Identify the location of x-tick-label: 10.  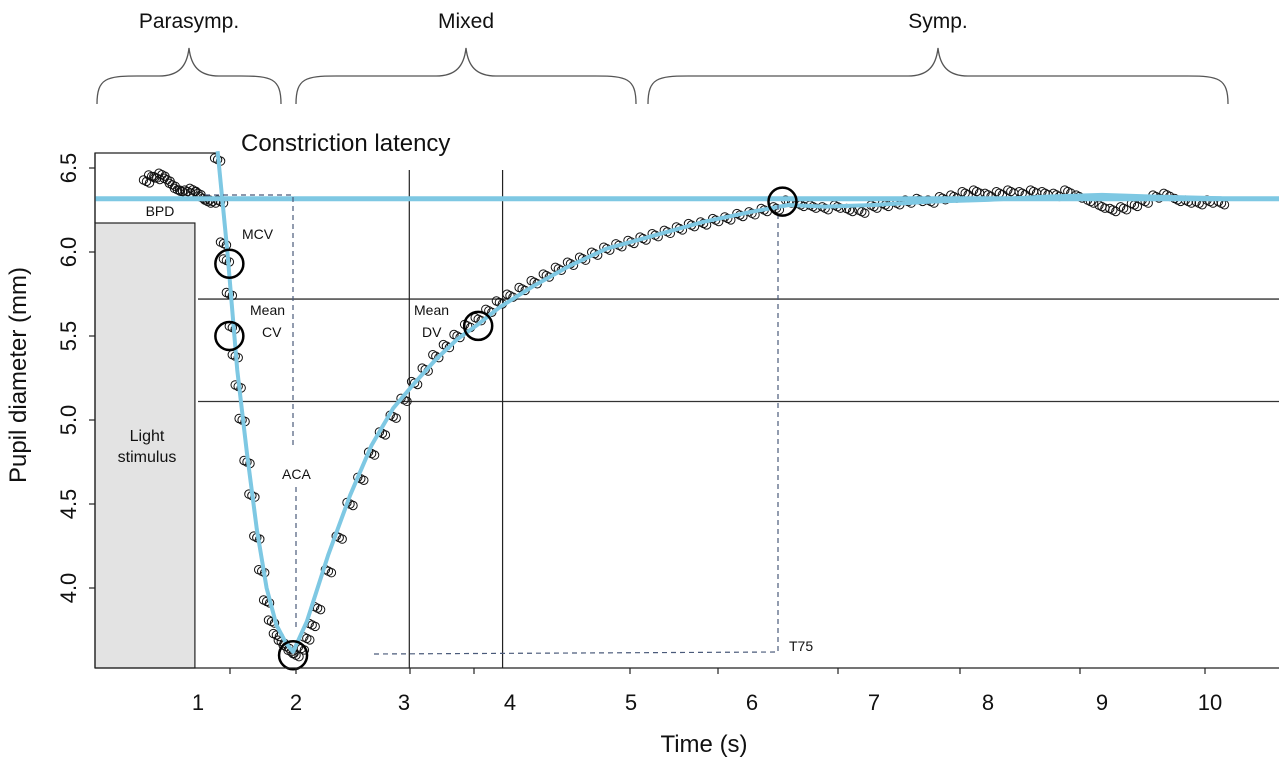
(1210, 702).